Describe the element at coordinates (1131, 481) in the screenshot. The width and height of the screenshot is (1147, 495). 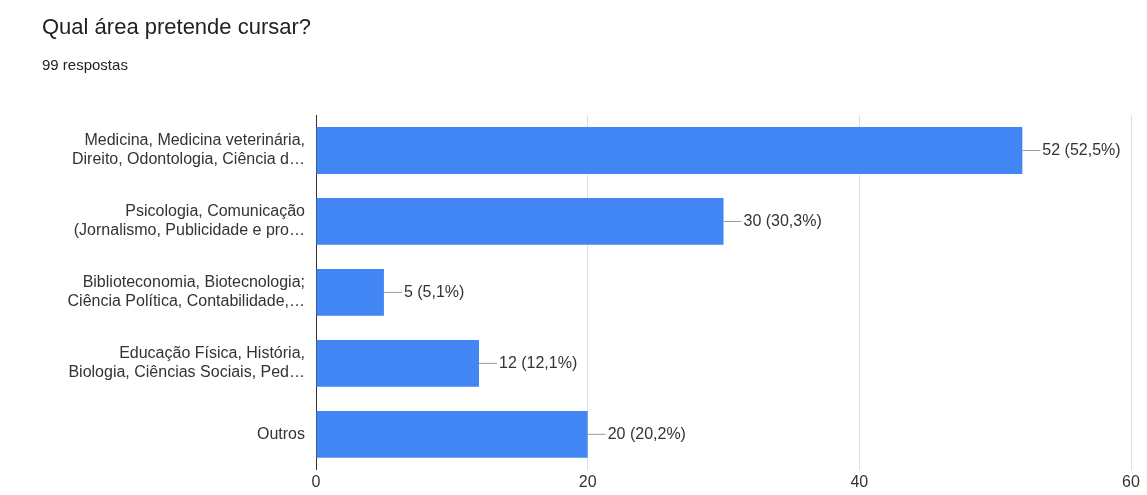
I see `x-tick-label: 60` at that location.